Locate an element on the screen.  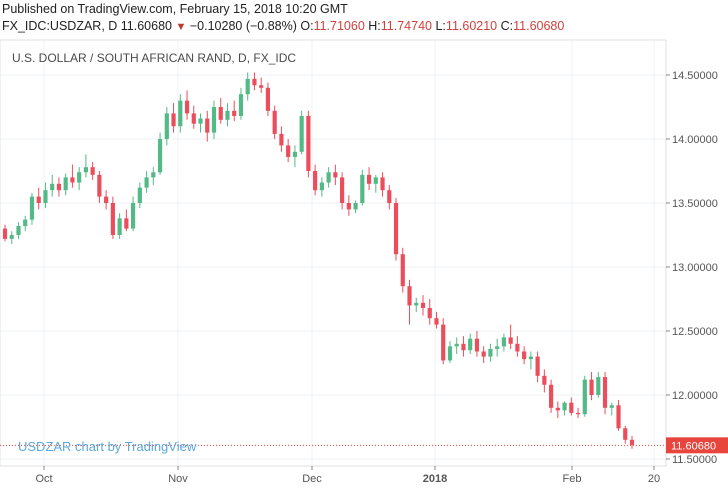
high-value: 11.74740 is located at coordinates (406, 26).